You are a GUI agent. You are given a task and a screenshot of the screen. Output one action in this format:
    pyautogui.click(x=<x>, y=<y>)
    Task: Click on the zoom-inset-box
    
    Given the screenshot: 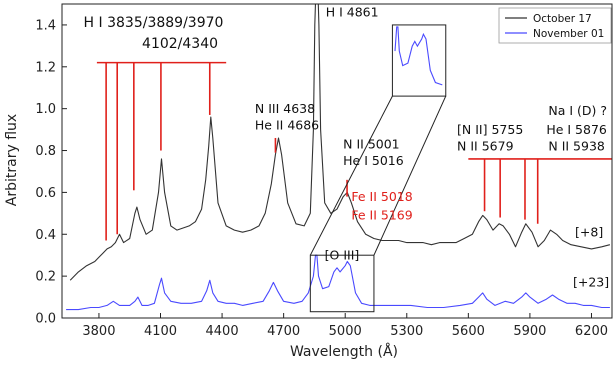 What is the action you would take?
    pyautogui.click(x=419, y=60)
    